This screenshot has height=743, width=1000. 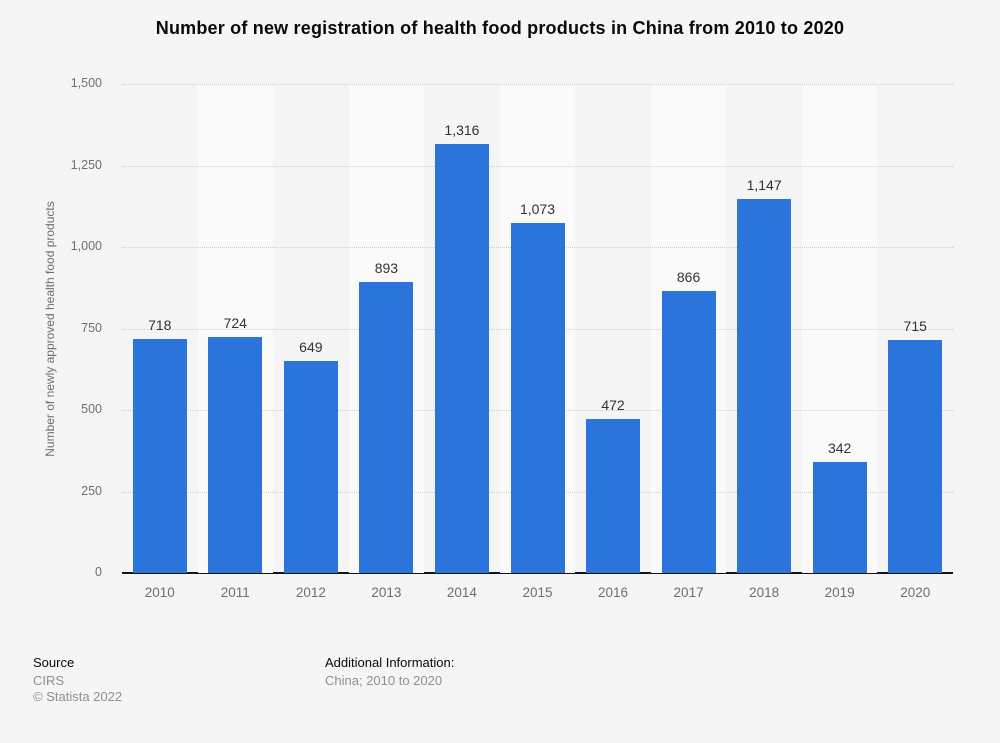 I want to click on bar-value-label: 472, so click(x=613, y=405).